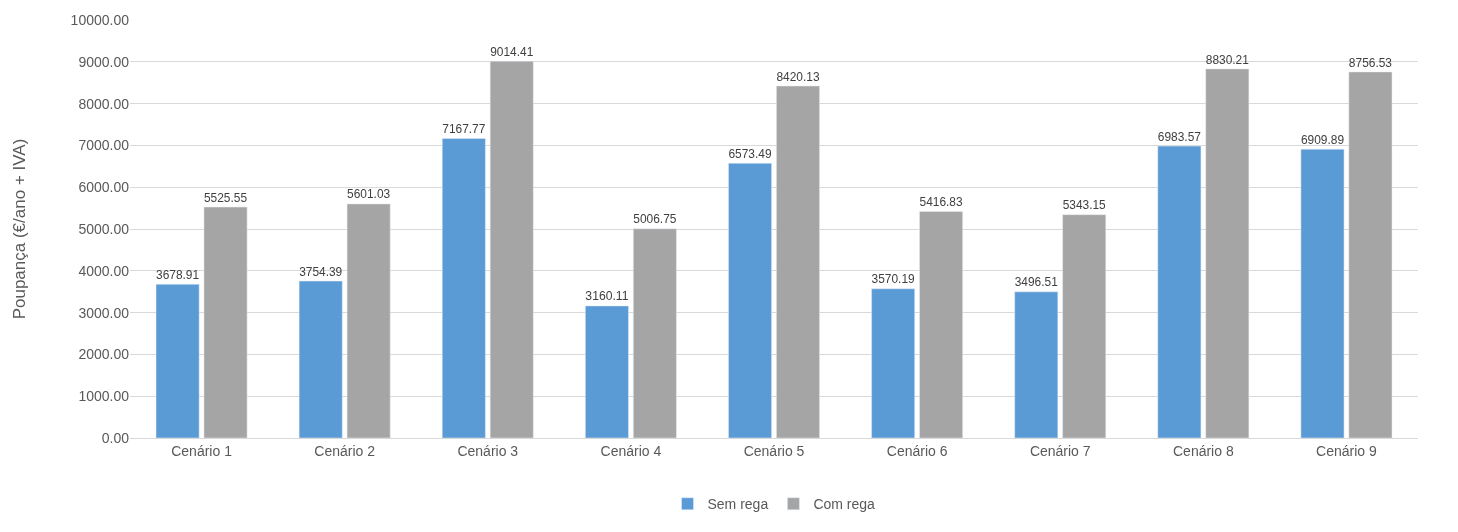 Image resolution: width=1458 pixels, height=532 pixels. What do you see at coordinates (1060, 450) in the screenshot?
I see `x-tick-label: Cenário 7` at bounding box center [1060, 450].